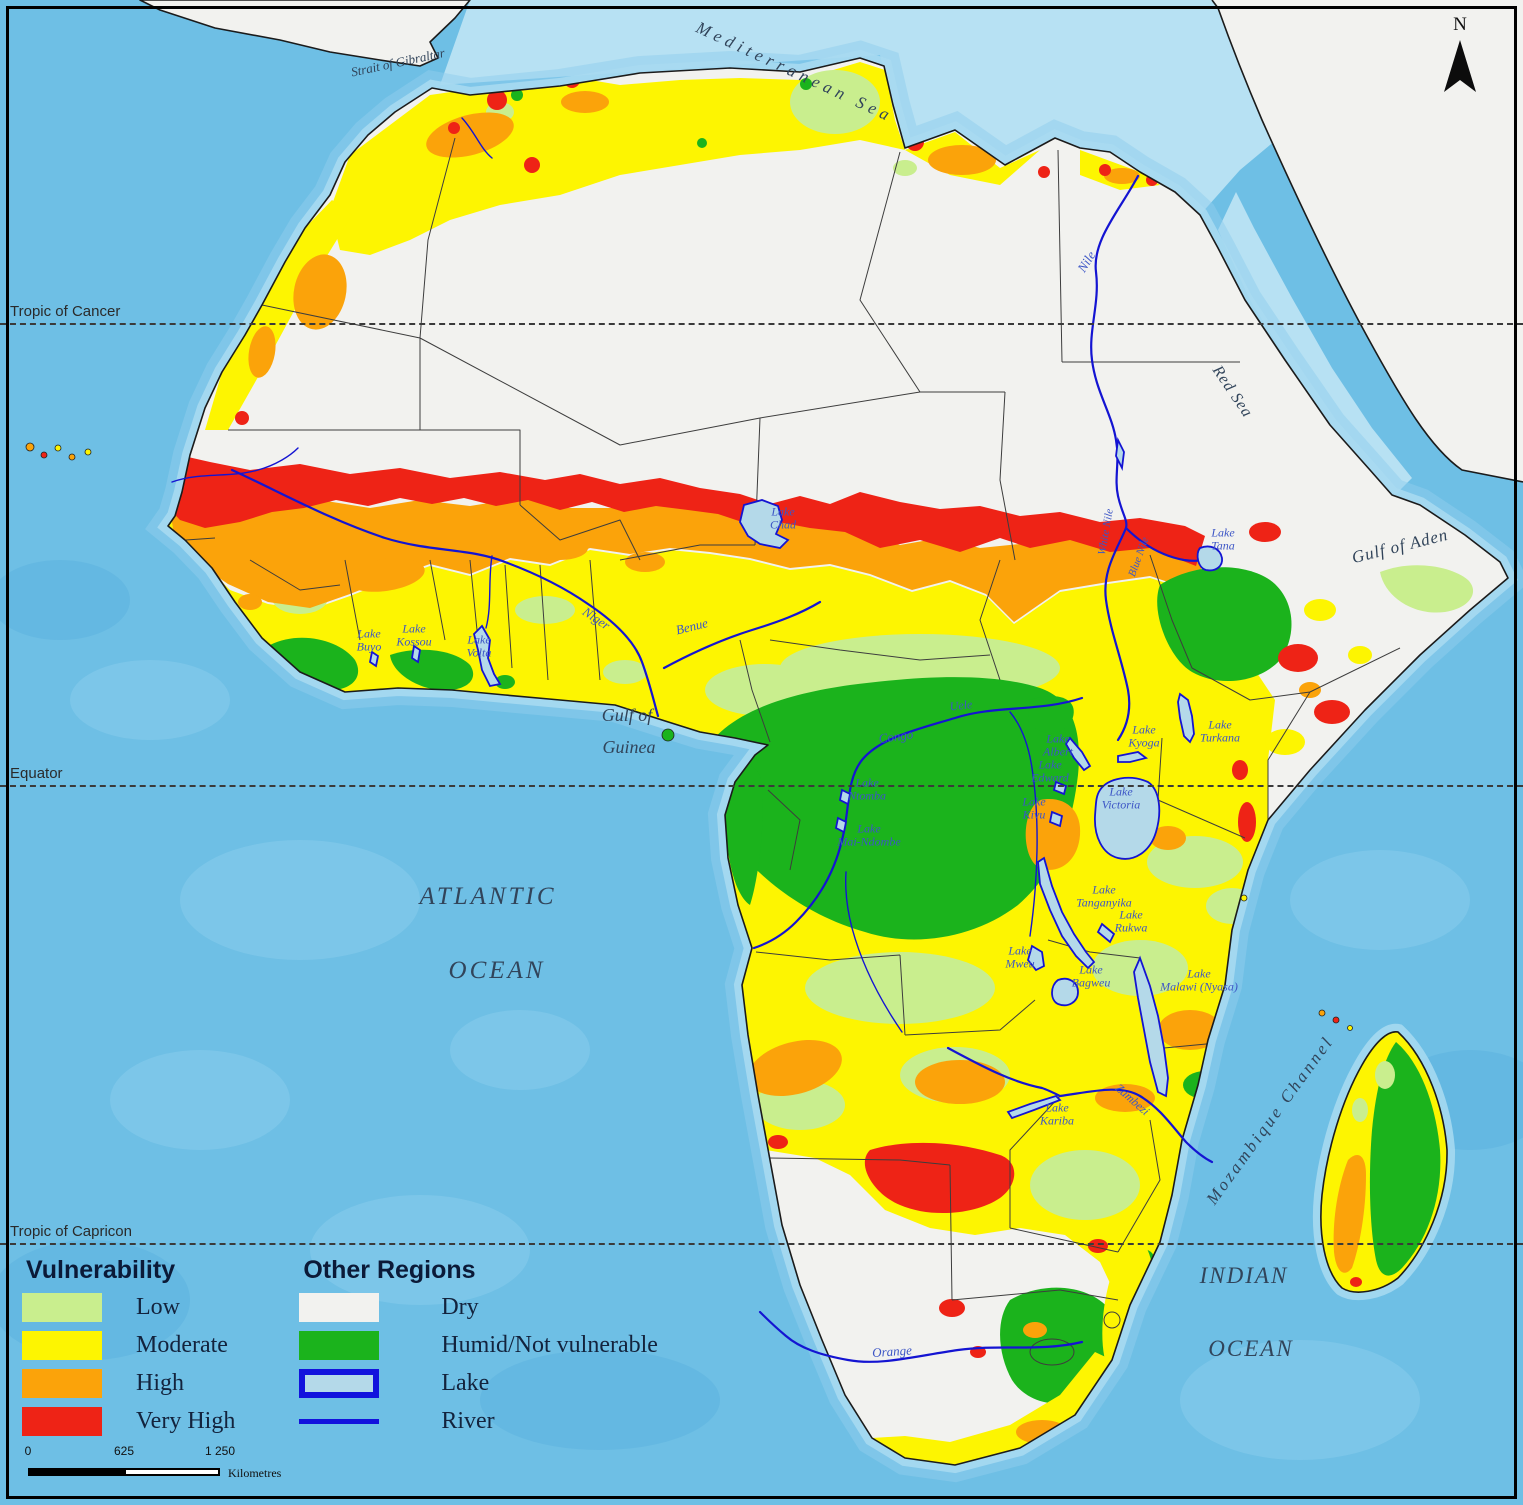  I want to click on scale-bar: 0 625 1 250 Kilometres, so click(184, 1465).